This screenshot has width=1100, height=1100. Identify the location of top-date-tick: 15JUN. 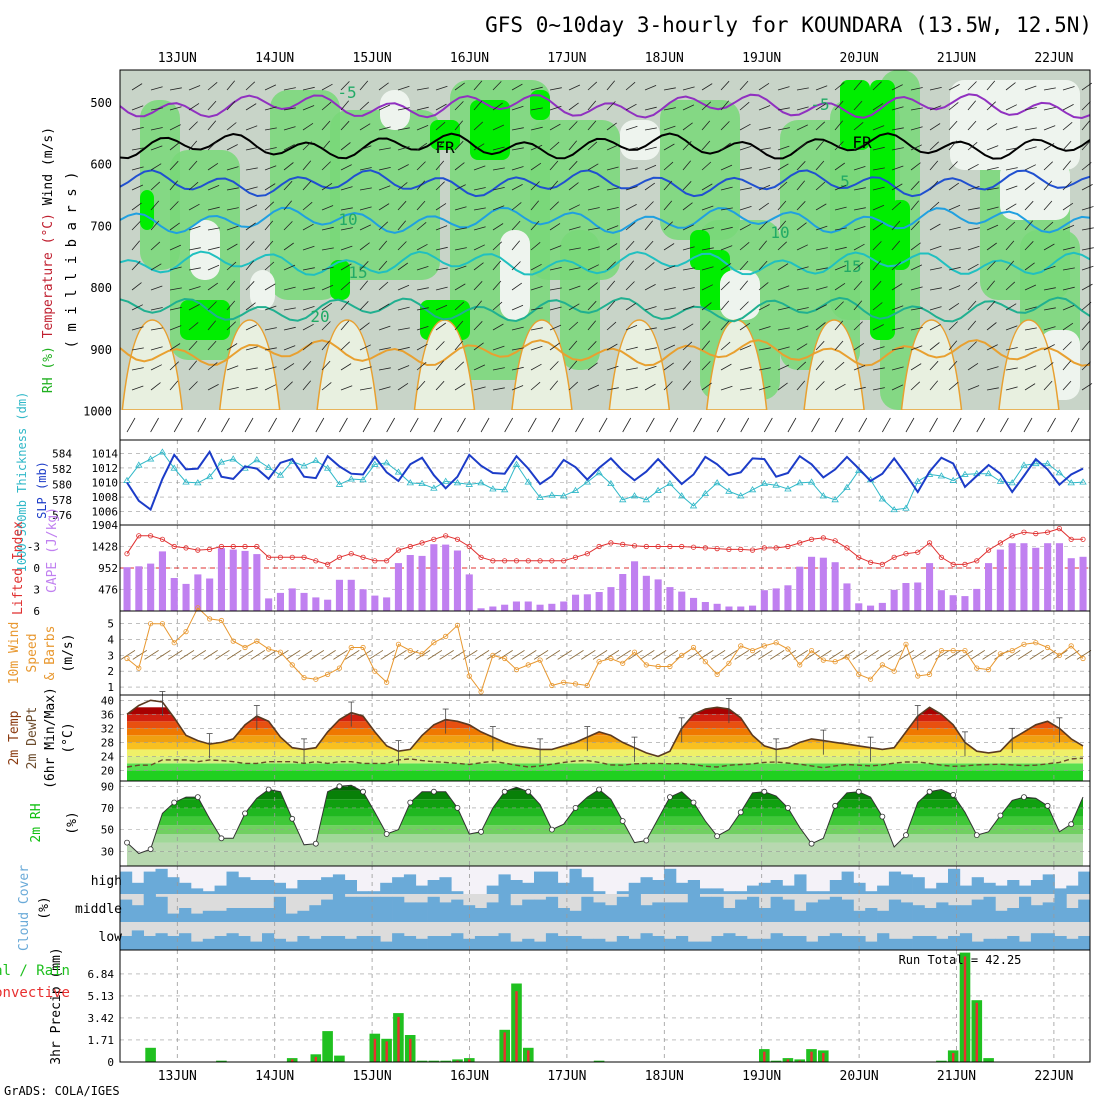
(372, 58).